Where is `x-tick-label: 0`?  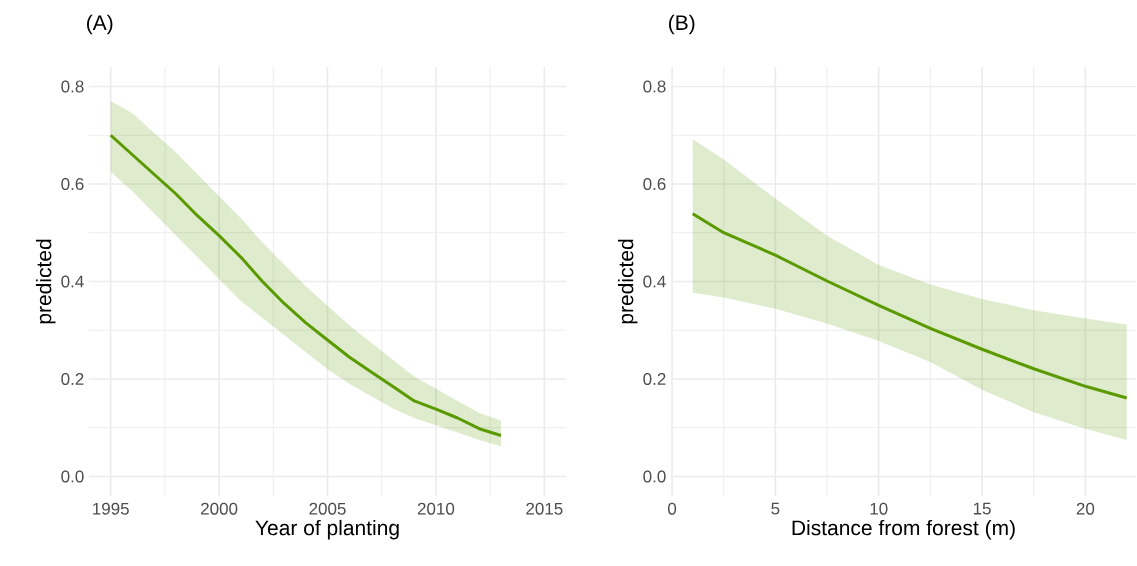 x-tick-label: 0 is located at coordinates (672, 508).